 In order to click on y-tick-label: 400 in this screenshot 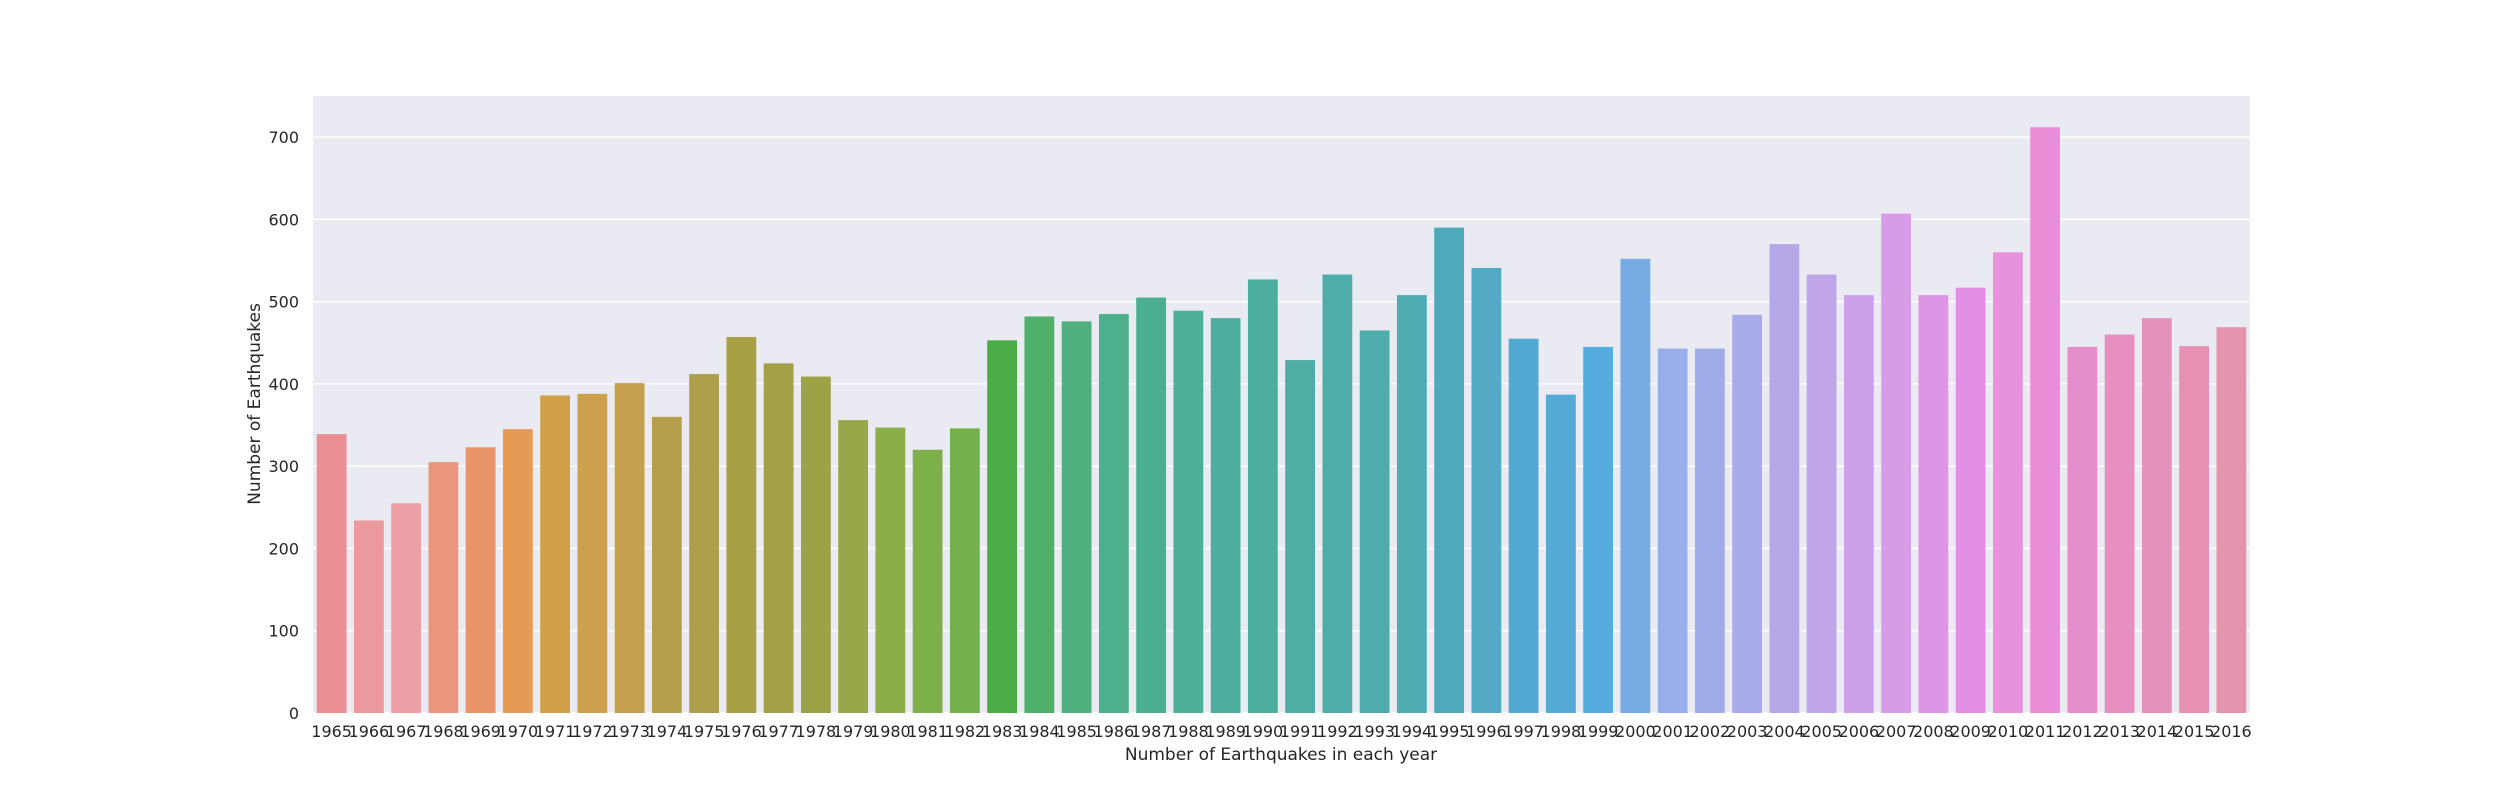, I will do `click(283, 384)`.